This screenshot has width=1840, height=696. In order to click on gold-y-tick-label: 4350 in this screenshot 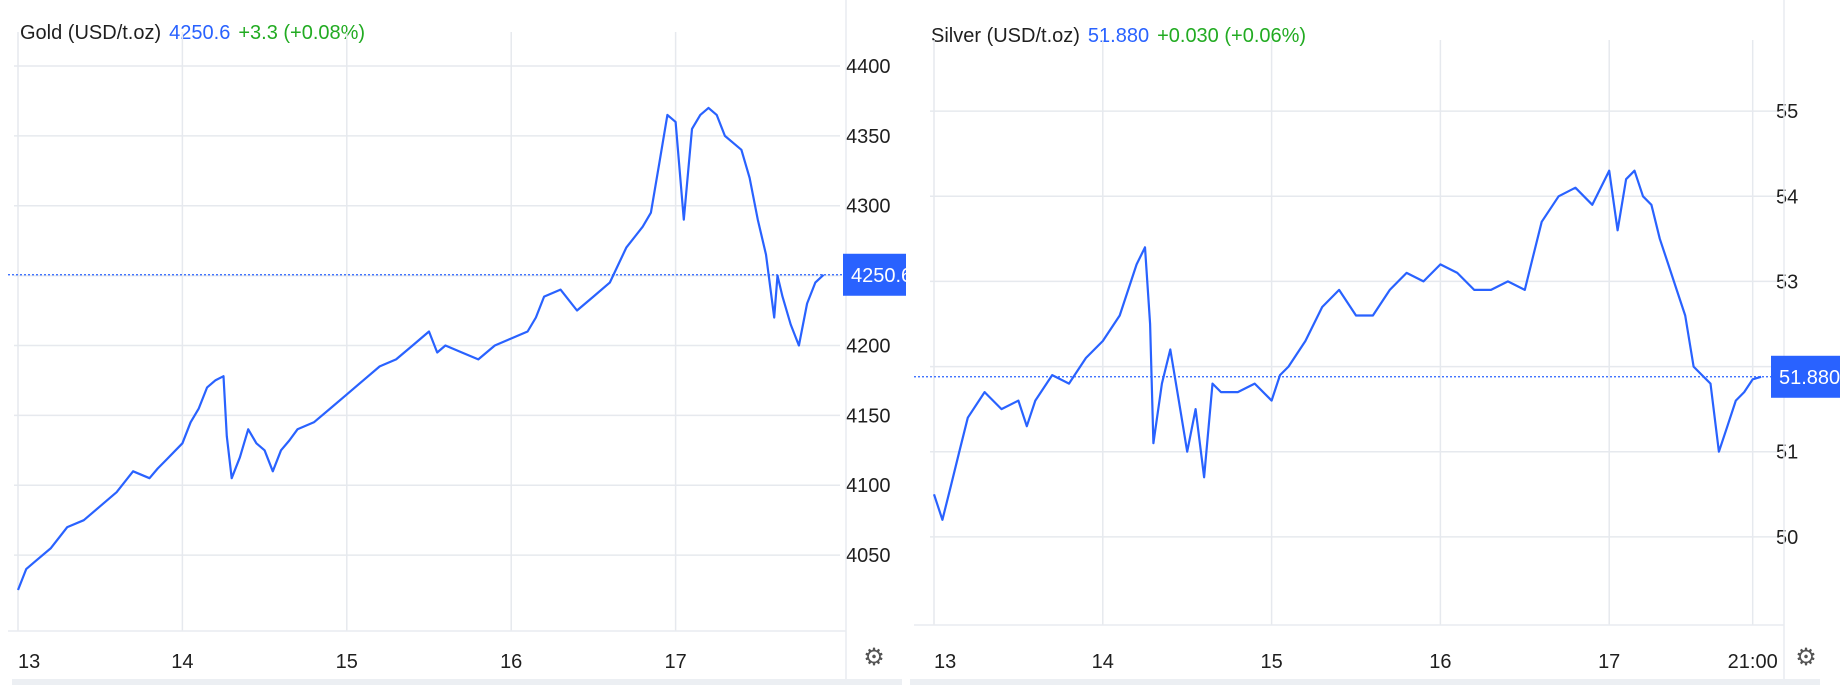, I will do `click(868, 137)`.